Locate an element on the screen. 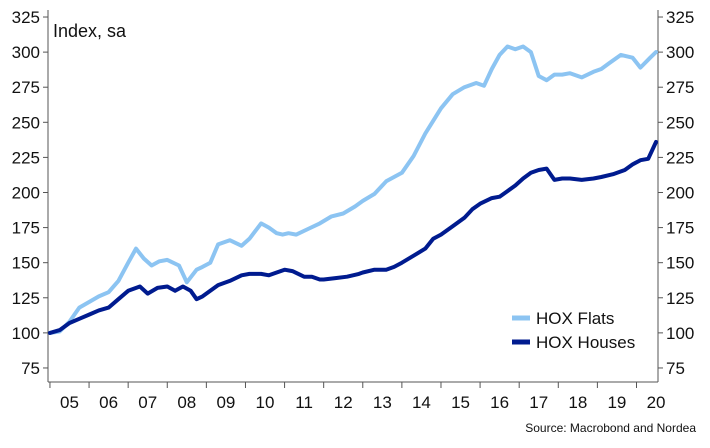 The width and height of the screenshot is (710, 448). x-tick-label: 12 is located at coordinates (343, 402).